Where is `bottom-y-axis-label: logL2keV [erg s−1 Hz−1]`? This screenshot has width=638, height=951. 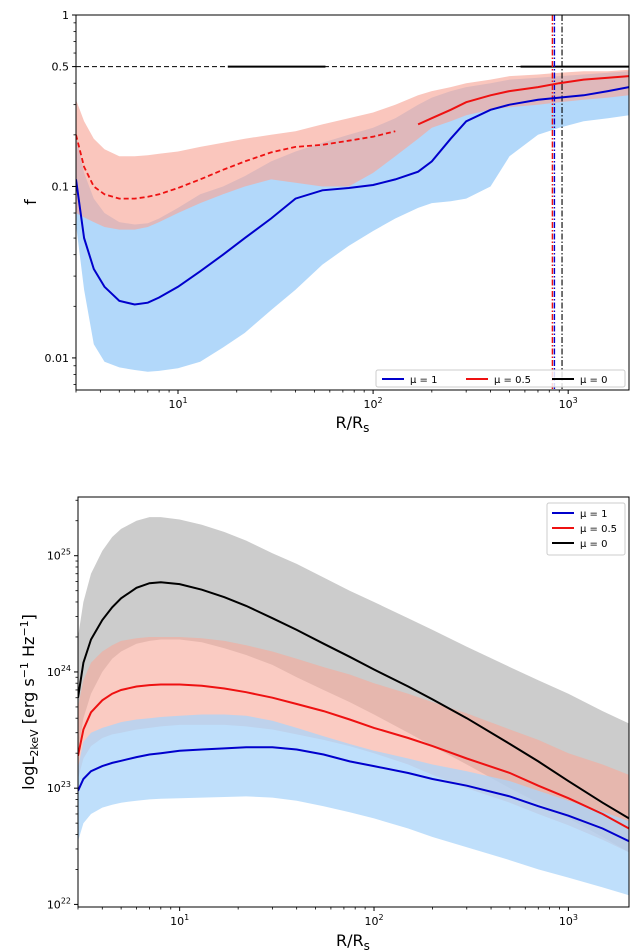
bottom-y-axis-label: logL2keV [erg s−1 Hz−1] is located at coordinates (29, 702).